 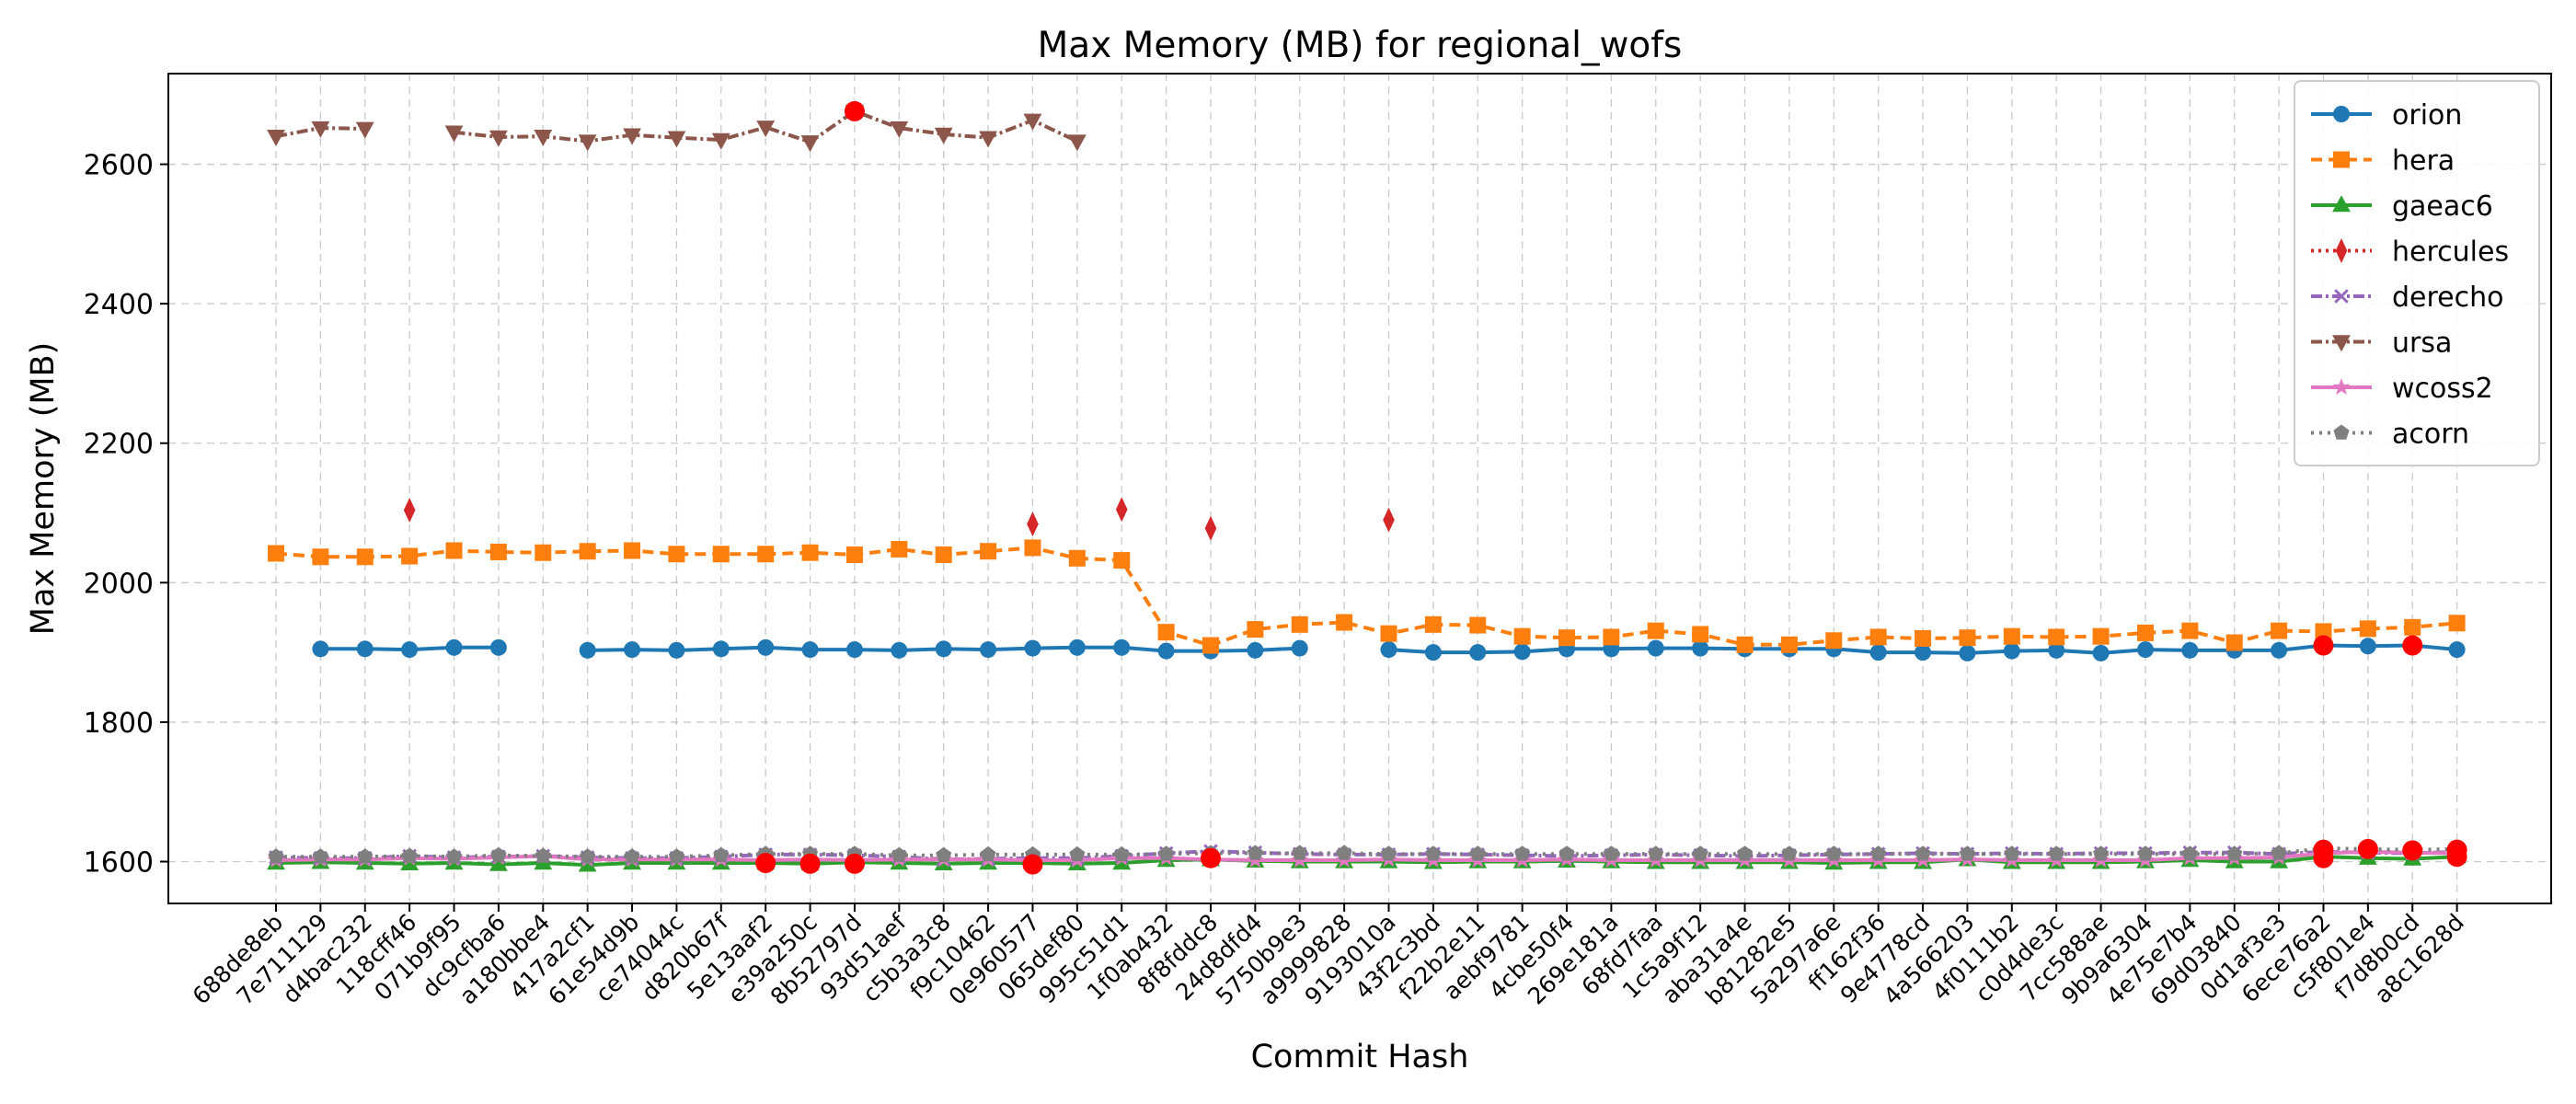 What do you see at coordinates (2341, 386) in the screenshot?
I see `legend-marker-wcoss2` at bounding box center [2341, 386].